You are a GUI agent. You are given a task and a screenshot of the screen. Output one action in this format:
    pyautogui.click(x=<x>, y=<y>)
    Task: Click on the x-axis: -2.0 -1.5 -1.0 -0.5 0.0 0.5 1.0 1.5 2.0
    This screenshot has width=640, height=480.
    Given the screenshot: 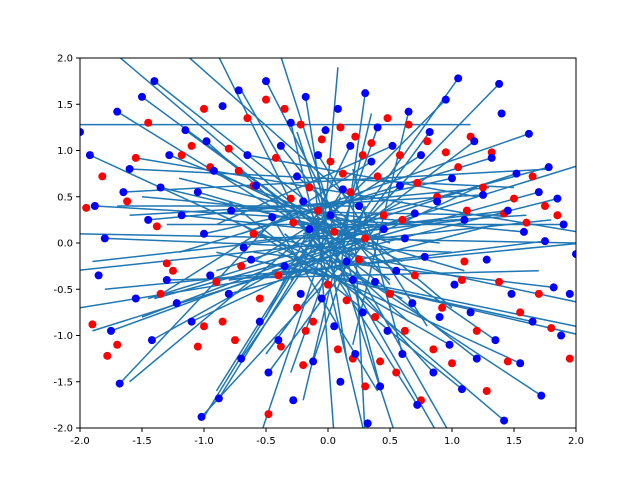 What is the action you would take?
    pyautogui.click(x=327, y=437)
    